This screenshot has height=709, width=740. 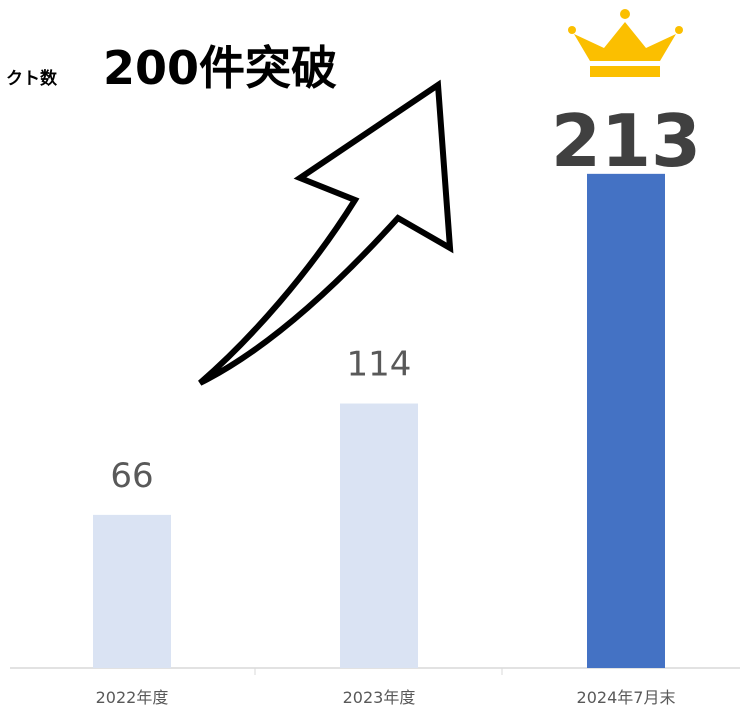 What do you see at coordinates (132, 697) in the screenshot?
I see `x-tick-label: 2022年度` at bounding box center [132, 697].